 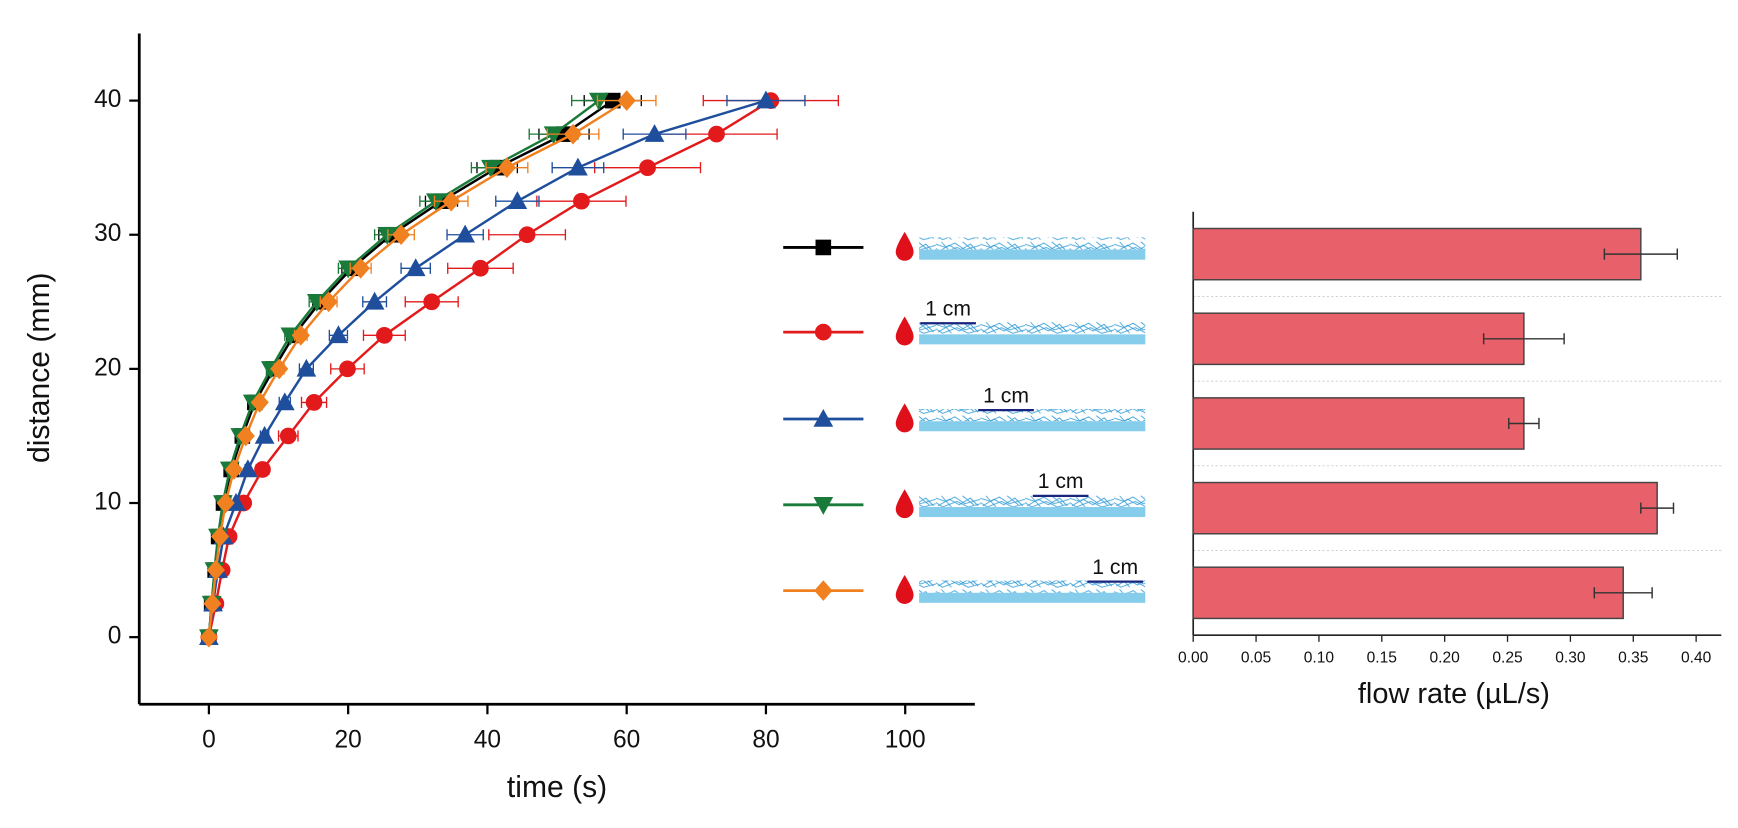 I want to click on y-tick-label: 30, so click(x=107, y=233).